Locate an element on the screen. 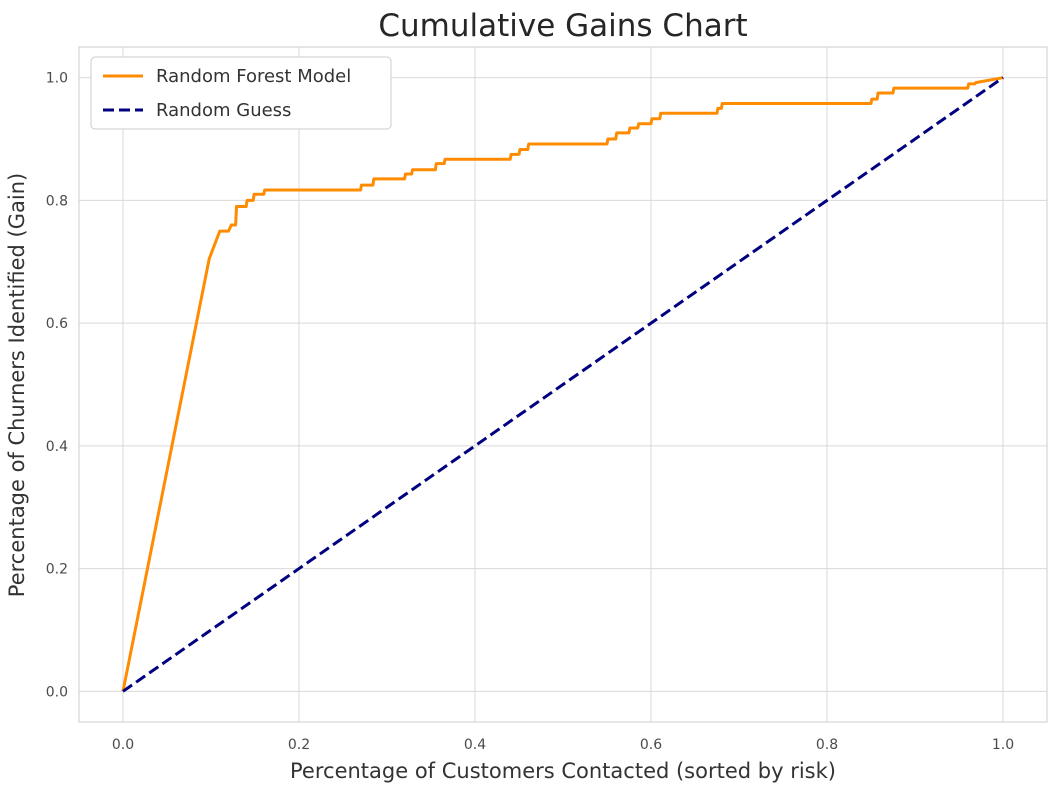 The height and width of the screenshot is (790, 1057). x-tick-label: 0.6 is located at coordinates (651, 745).